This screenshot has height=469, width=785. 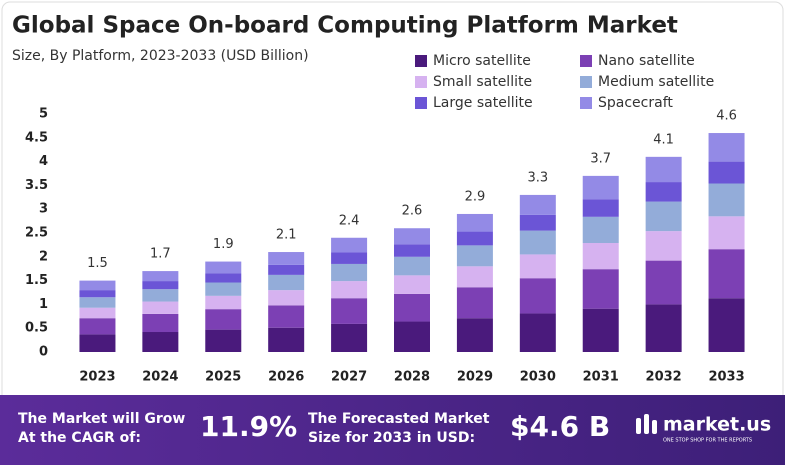 I want to click on x-tick-label: 2030, so click(x=538, y=377).